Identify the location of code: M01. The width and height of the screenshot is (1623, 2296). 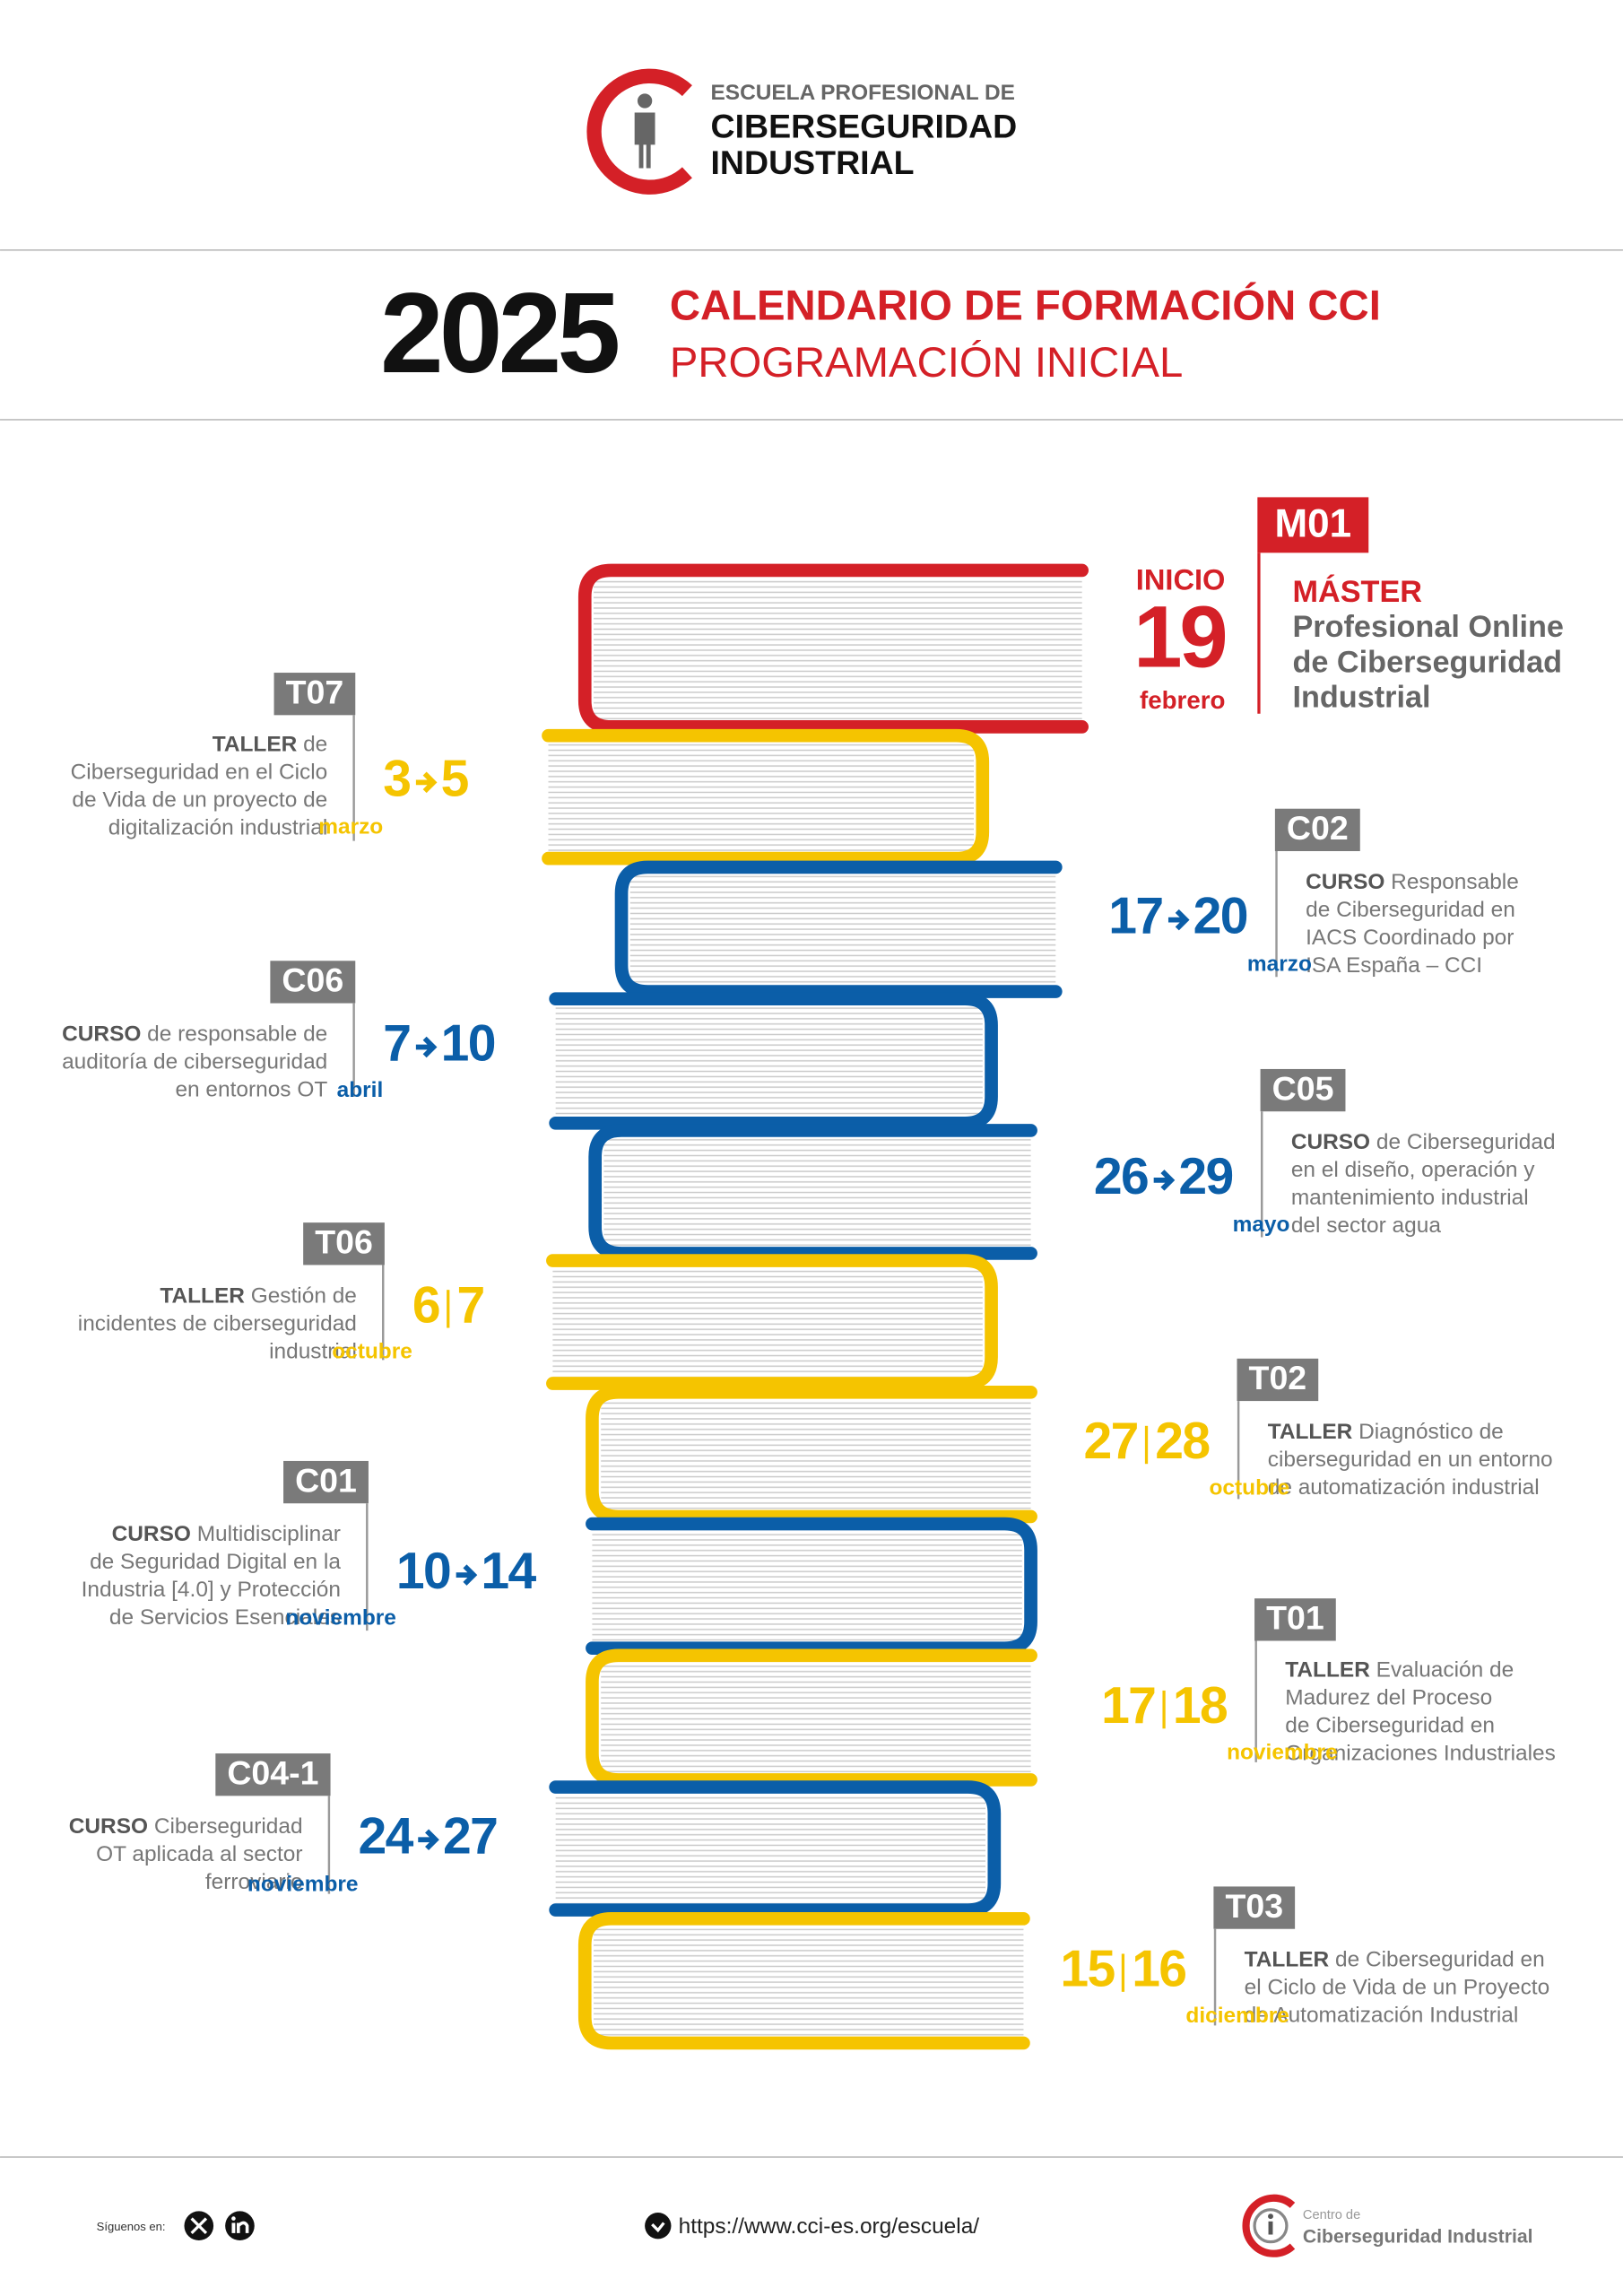
(1312, 524).